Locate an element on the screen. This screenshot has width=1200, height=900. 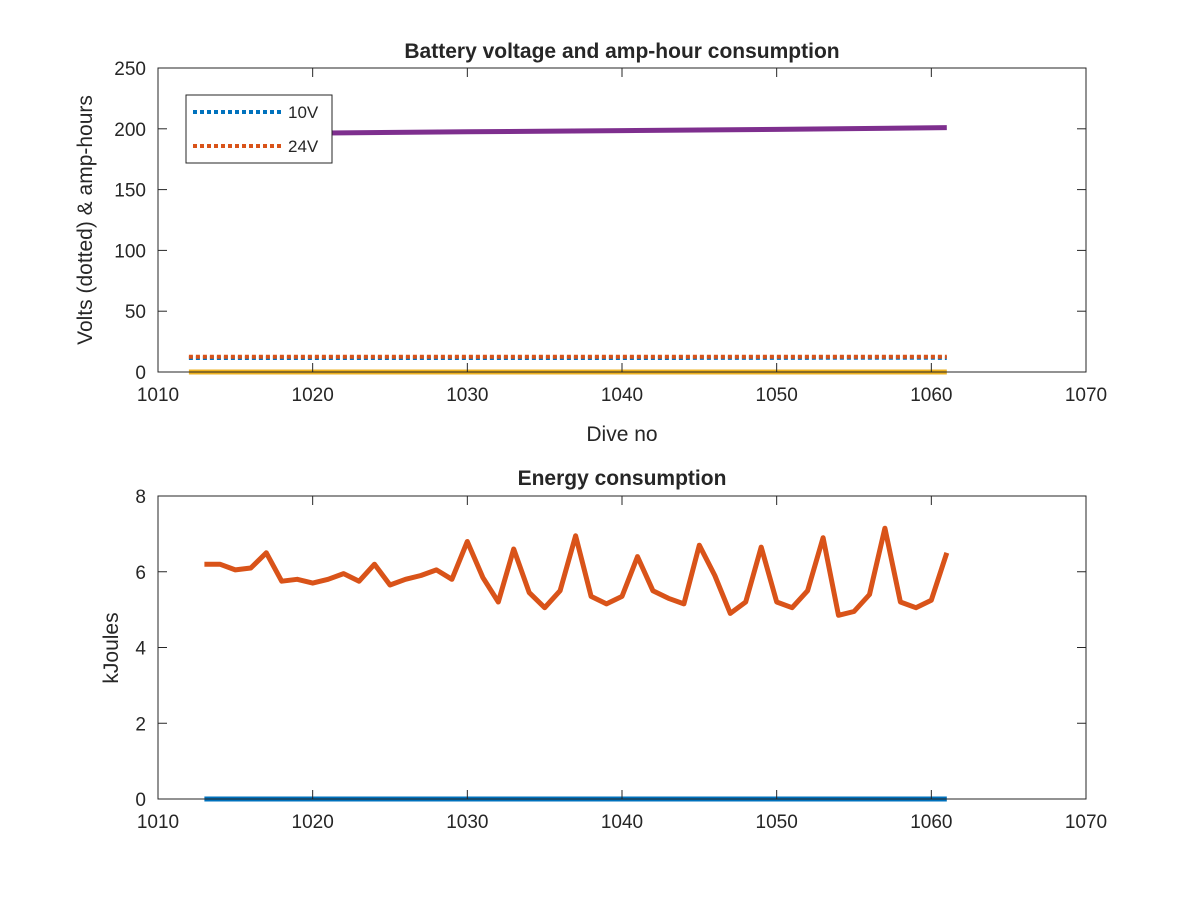
voltage-y-tick-label: 200 is located at coordinates (130, 130).